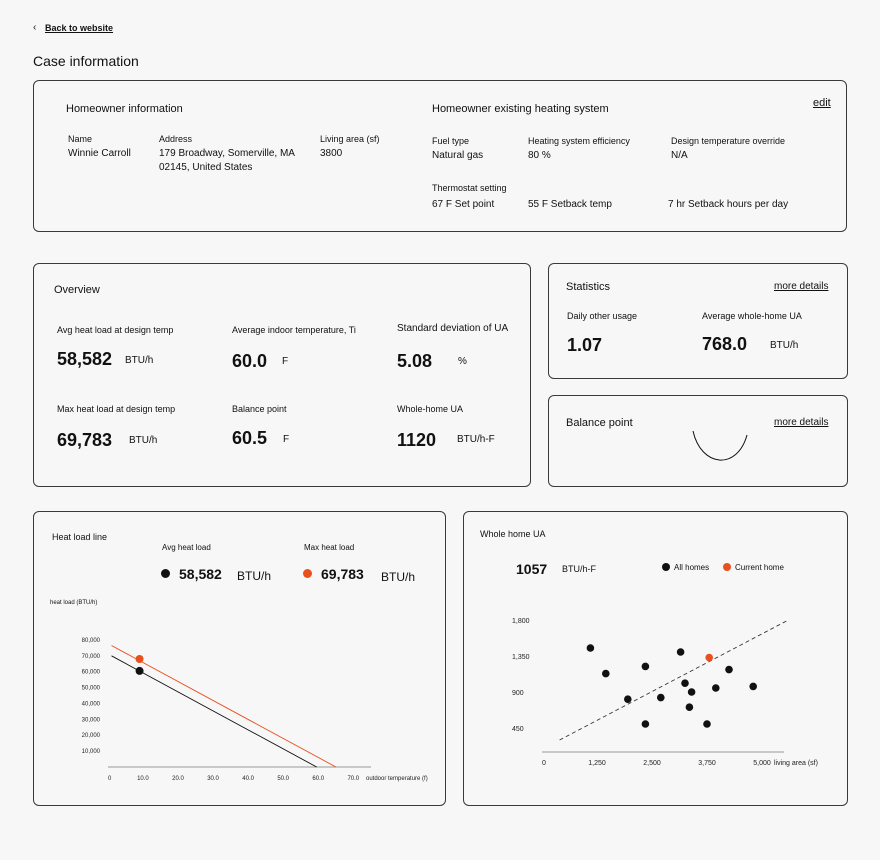 The height and width of the screenshot is (860, 880). I want to click on setback-hours-value: 7 hr Setback hours per day, so click(728, 204).